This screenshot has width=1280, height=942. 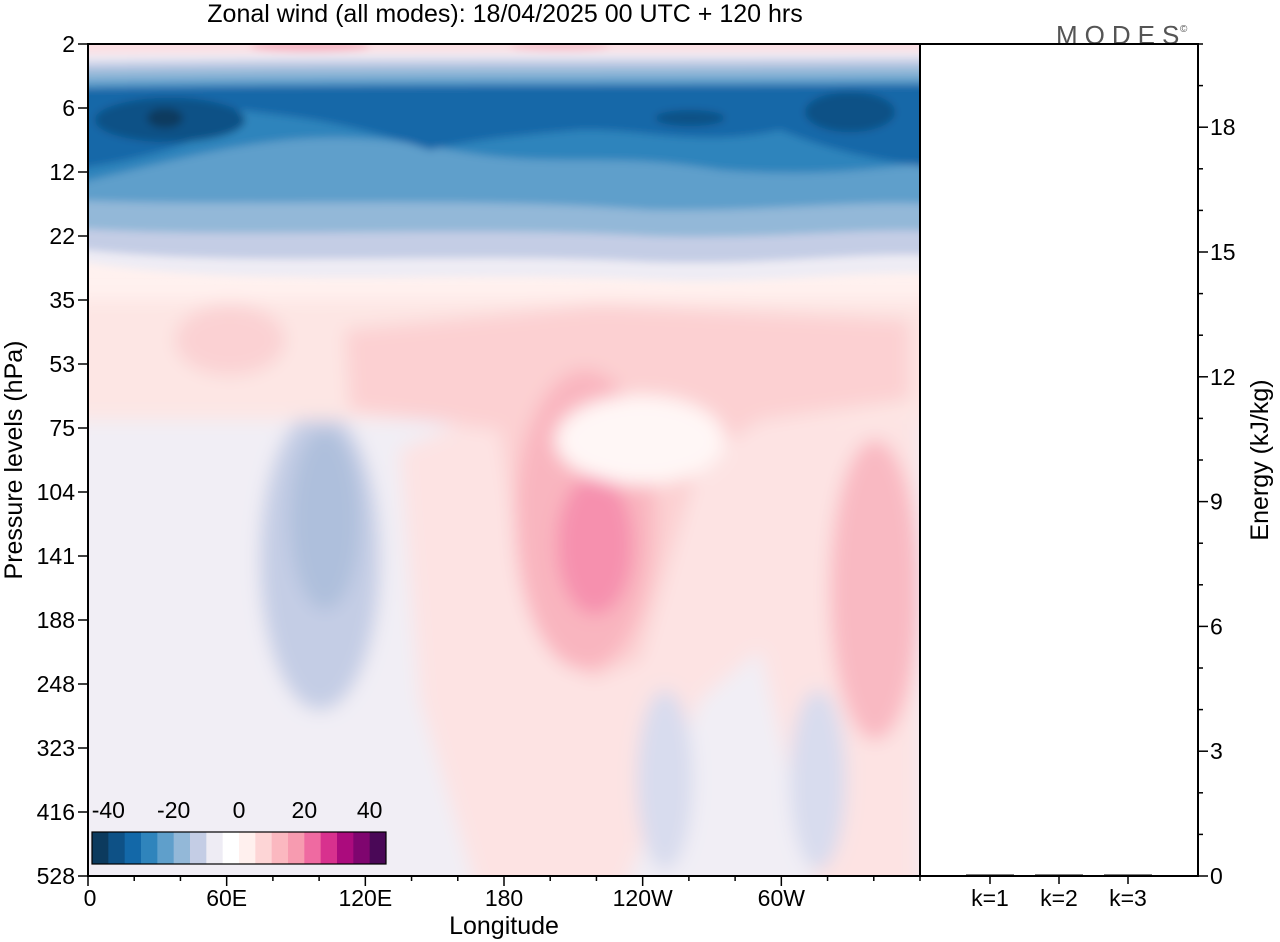 I want to click on energy-cat-label: k=2, so click(x=1059, y=898).